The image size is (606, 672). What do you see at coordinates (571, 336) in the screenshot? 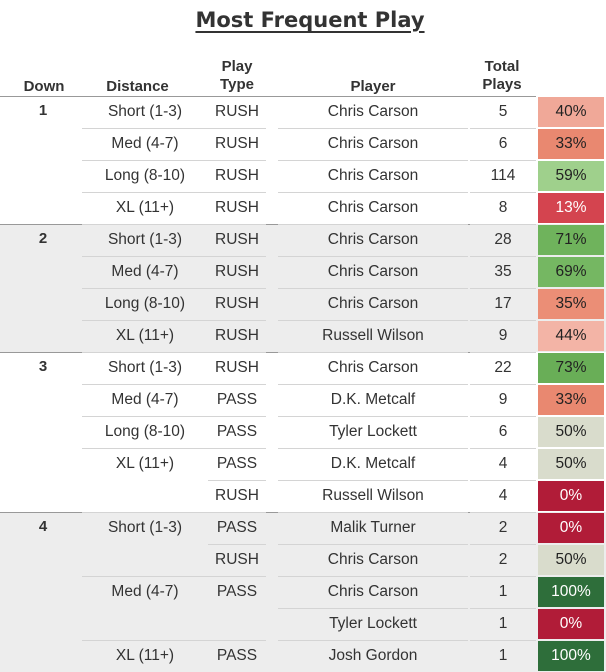
I see `success-pct-cell: 44%` at bounding box center [571, 336].